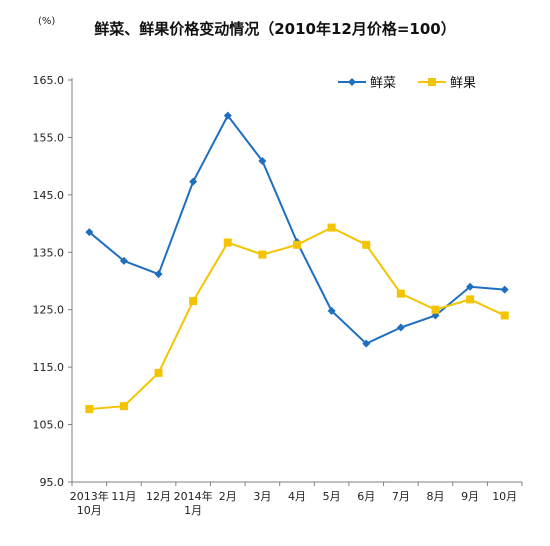  Describe the element at coordinates (275, 29) in the screenshot. I see `chart-title: 鲜菜、鲜果价格变动情况（2010年12月价格=100）` at that location.